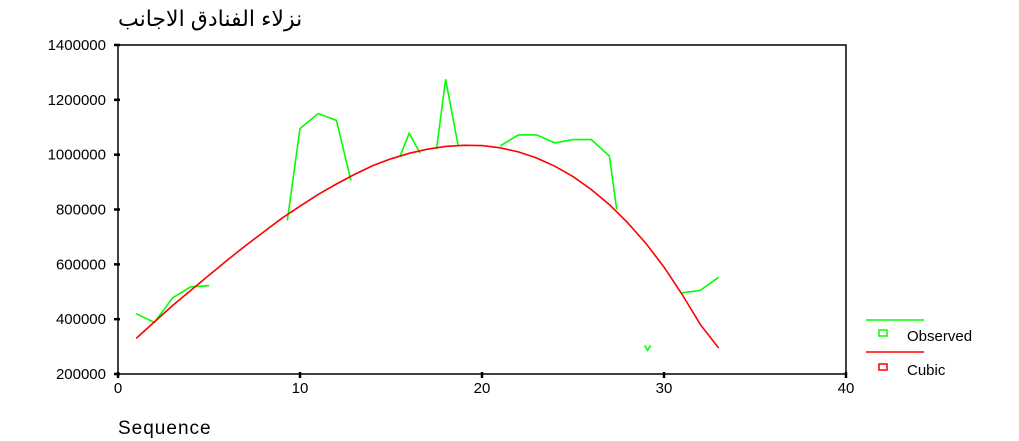 The image size is (1019, 441). What do you see at coordinates (118, 388) in the screenshot?
I see `x-tick-label: 0` at bounding box center [118, 388].